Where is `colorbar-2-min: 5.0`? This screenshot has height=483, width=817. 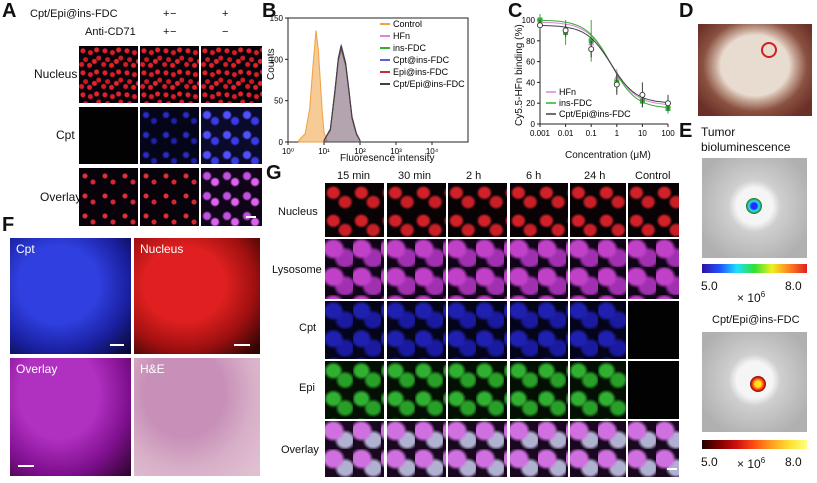 colorbar-2-min: 5.0 is located at coordinates (709, 462).